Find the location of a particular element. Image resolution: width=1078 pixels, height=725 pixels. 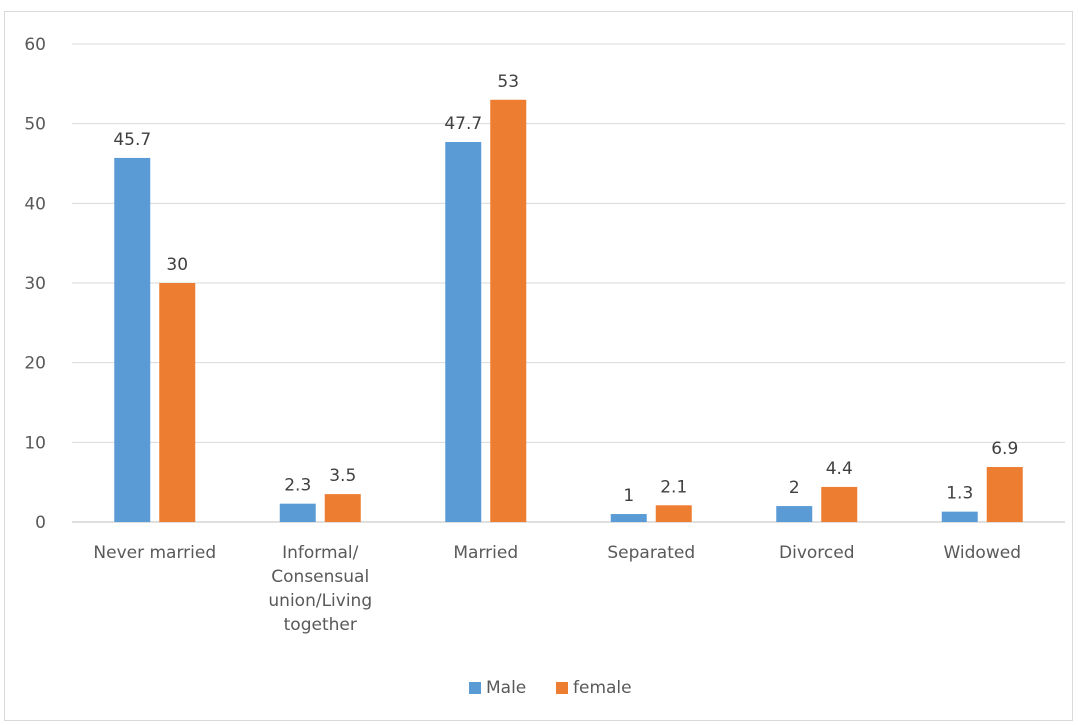

data-label: 4.4 is located at coordinates (839, 469).